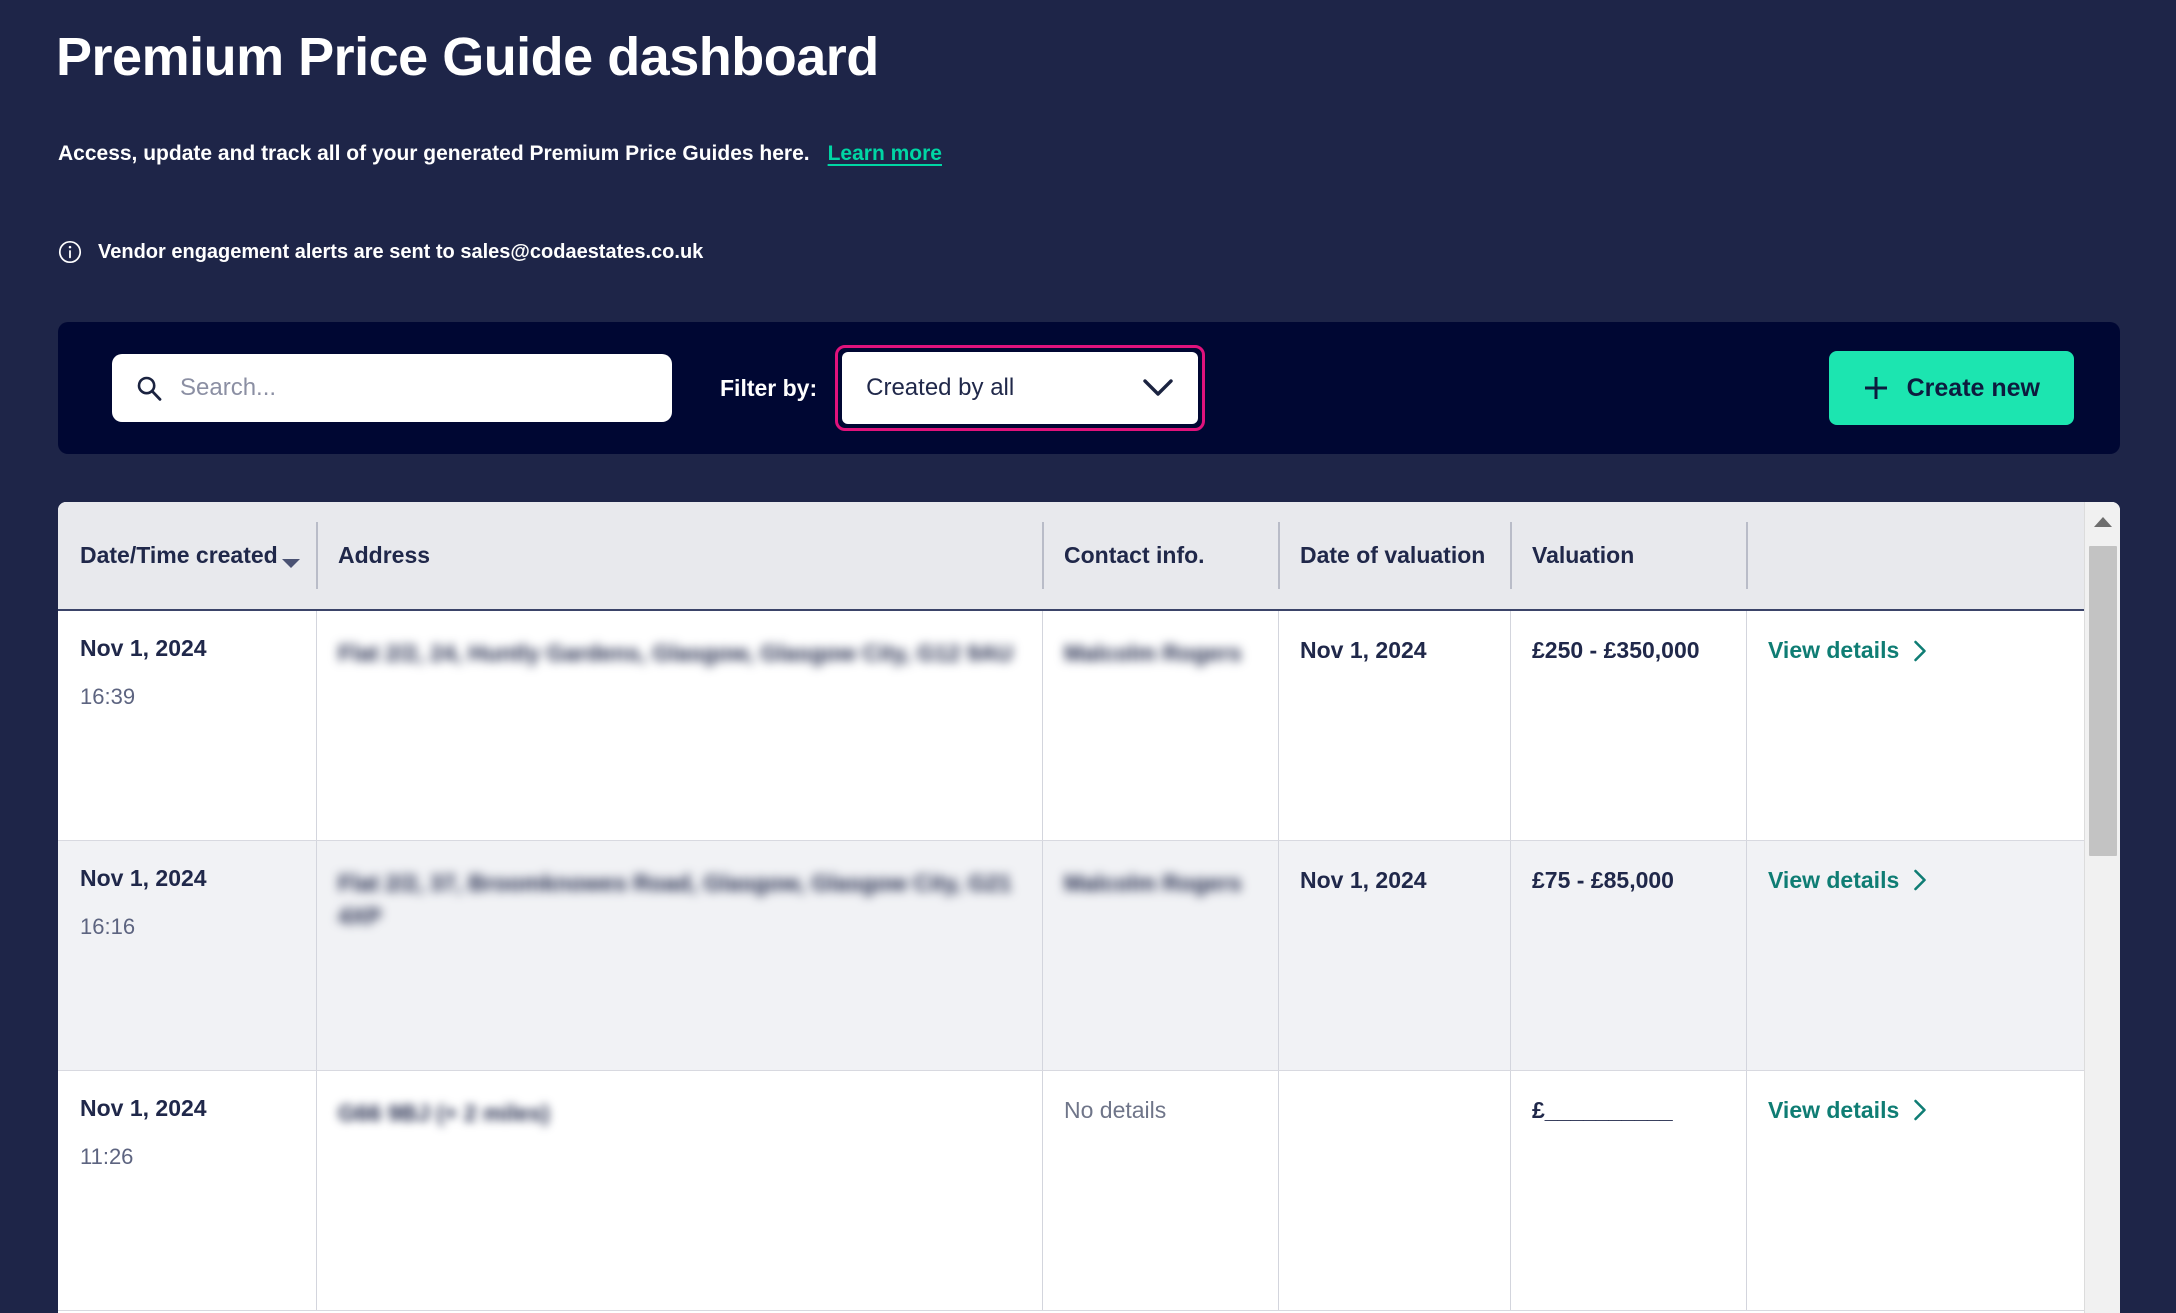  I want to click on learn-more-link: Learn more, so click(884, 153).